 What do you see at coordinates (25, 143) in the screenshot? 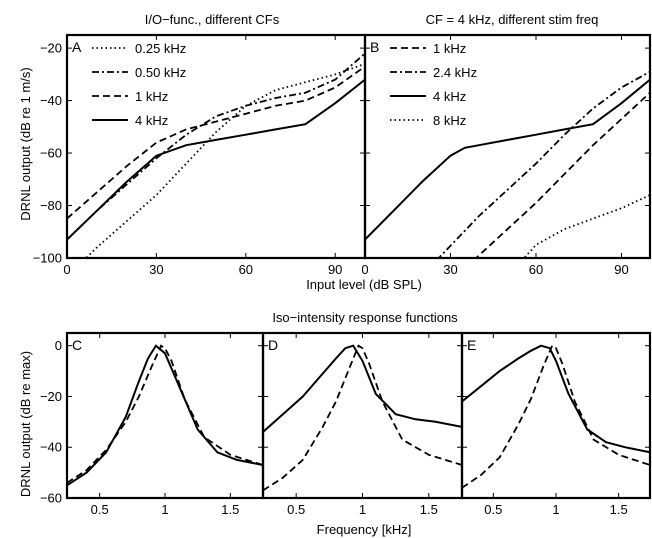
I see `y-axis-label-top: DRNL output (dB re 1 m/s)` at bounding box center [25, 143].